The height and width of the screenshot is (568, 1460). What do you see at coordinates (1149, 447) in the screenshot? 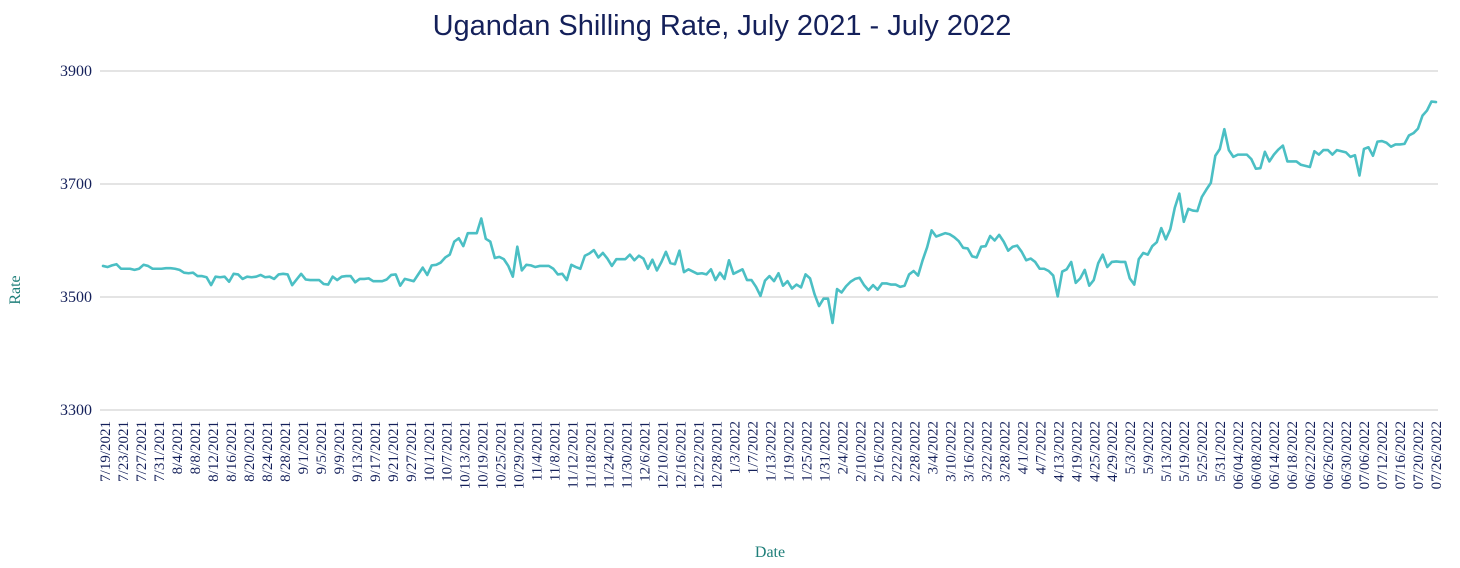
I see `x-tick-label: 5/9/2022` at bounding box center [1149, 447].